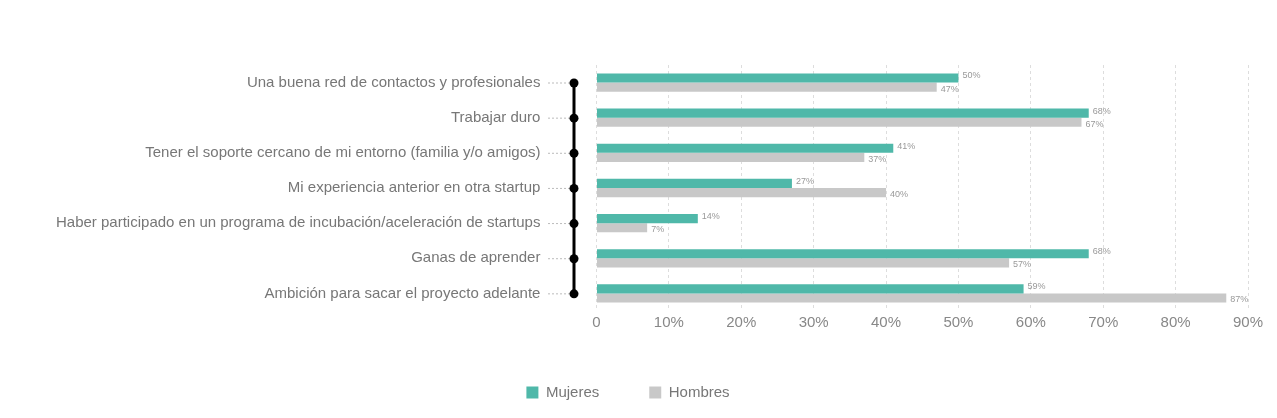 This screenshot has width=1277, height=418. What do you see at coordinates (414, 187) in the screenshot?
I see `y-tick-label: Mi experiencia anterior en otra startup` at bounding box center [414, 187].